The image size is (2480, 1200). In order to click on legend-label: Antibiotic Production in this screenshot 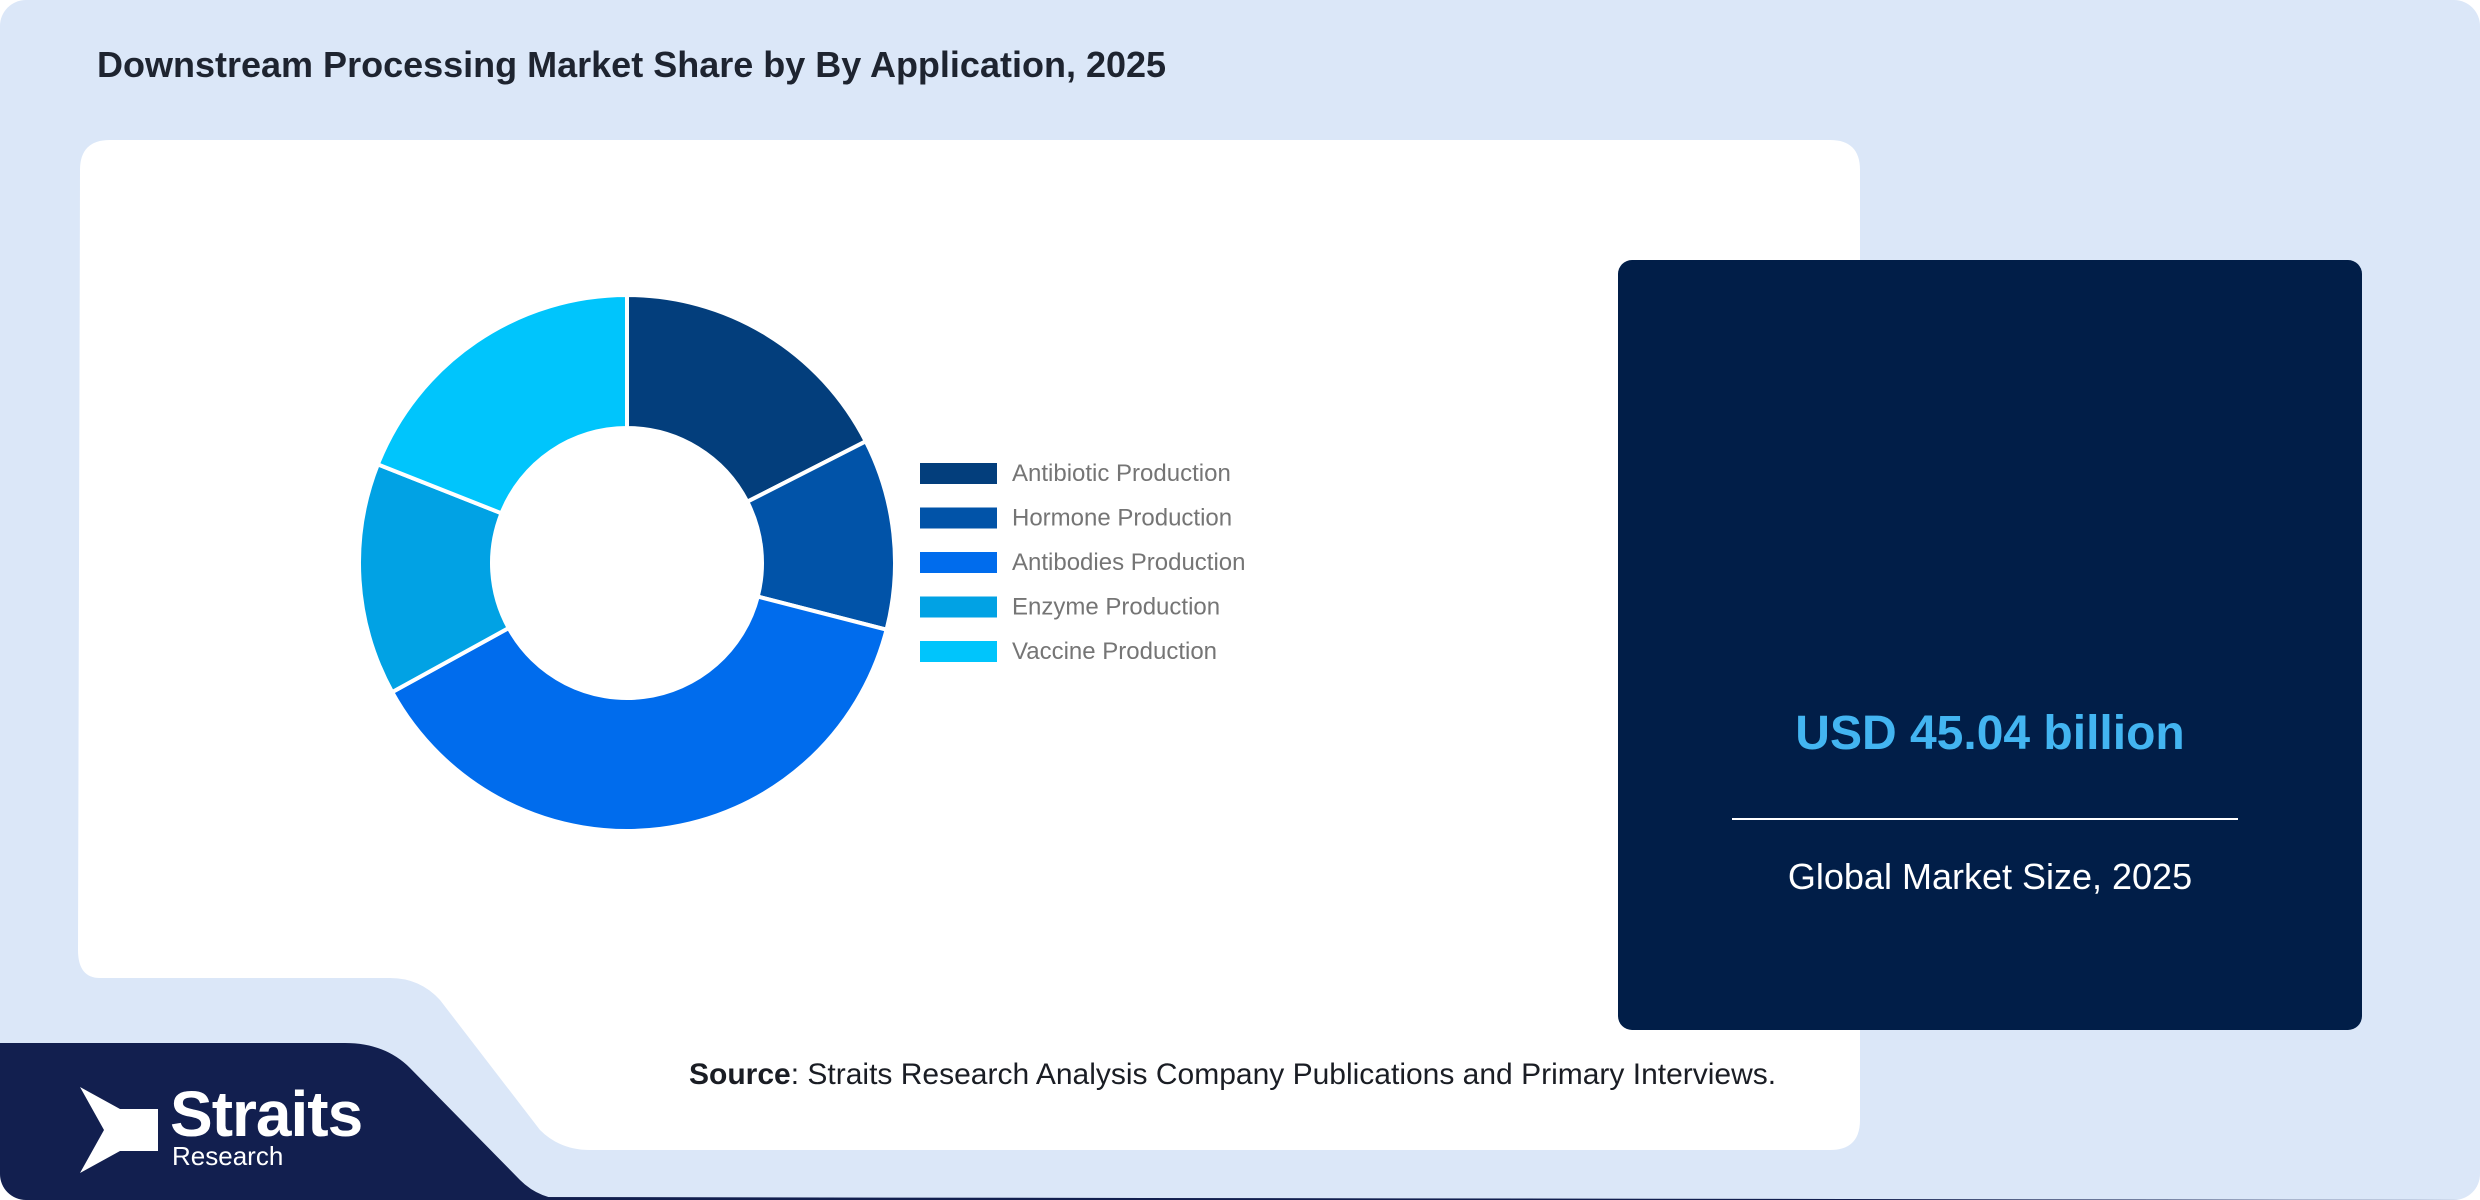, I will do `click(1121, 473)`.